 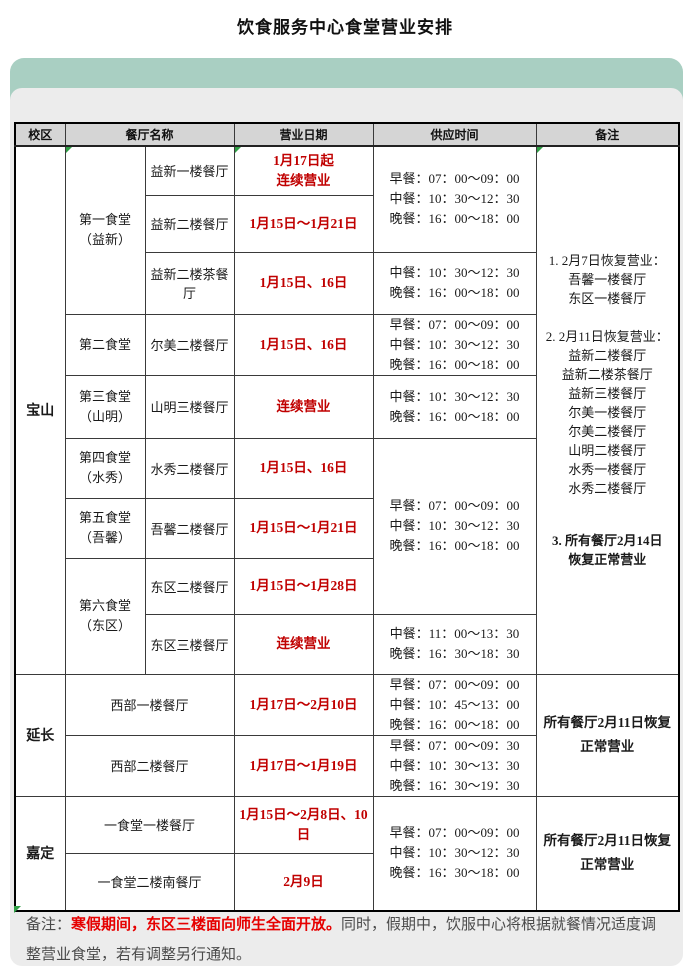 What do you see at coordinates (607, 134) in the screenshot?
I see `header-remarks: 备注` at bounding box center [607, 134].